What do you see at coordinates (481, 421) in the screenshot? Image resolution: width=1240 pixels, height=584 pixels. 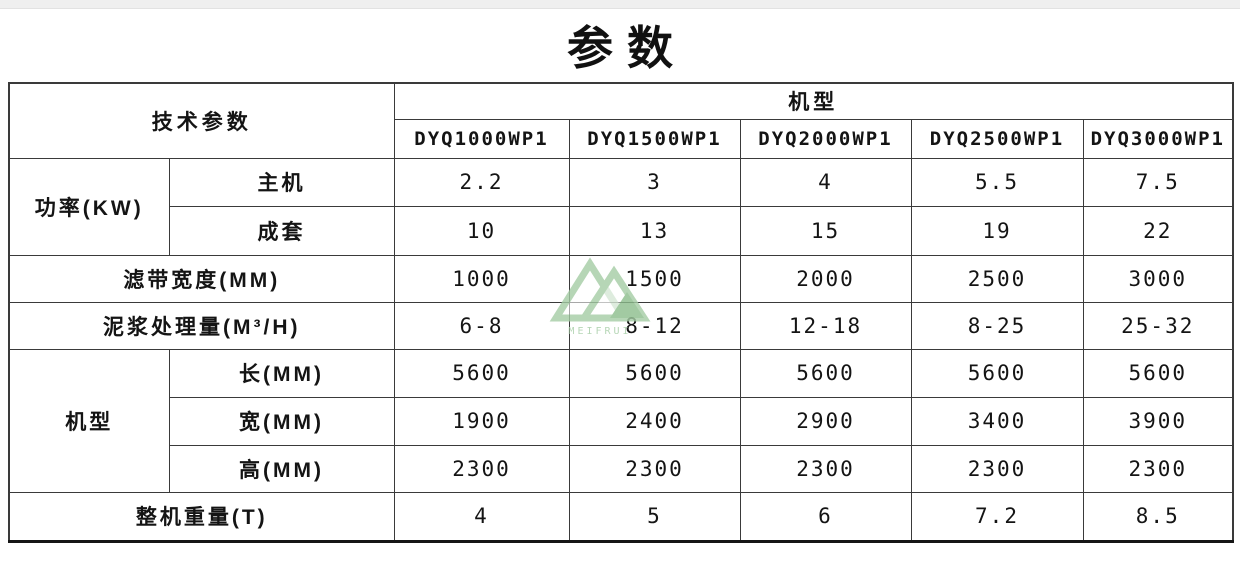 I see `value-cell: 1900` at bounding box center [481, 421].